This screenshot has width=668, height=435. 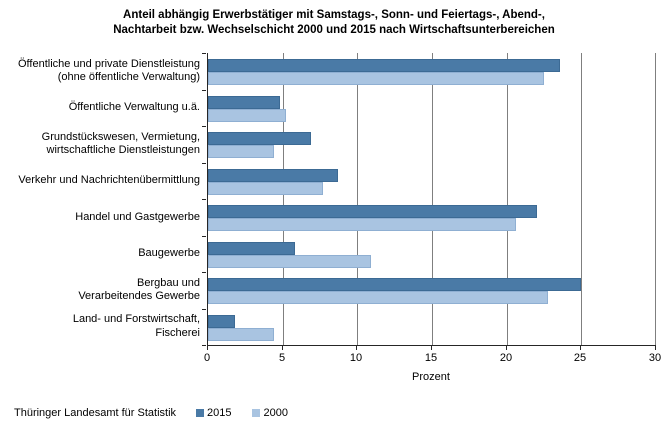 What do you see at coordinates (169, 253) in the screenshot?
I see `category-label-6: Baugewerbe` at bounding box center [169, 253].